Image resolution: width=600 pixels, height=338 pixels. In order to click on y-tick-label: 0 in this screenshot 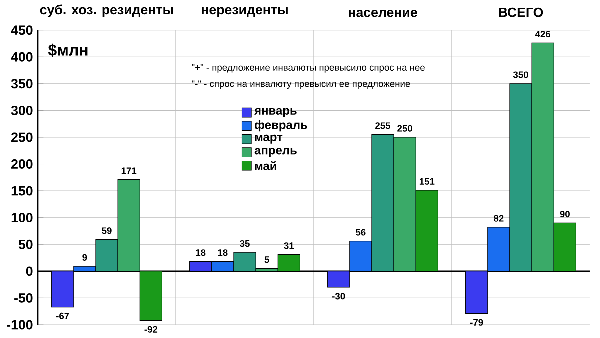, I will do `click(29, 271)`.